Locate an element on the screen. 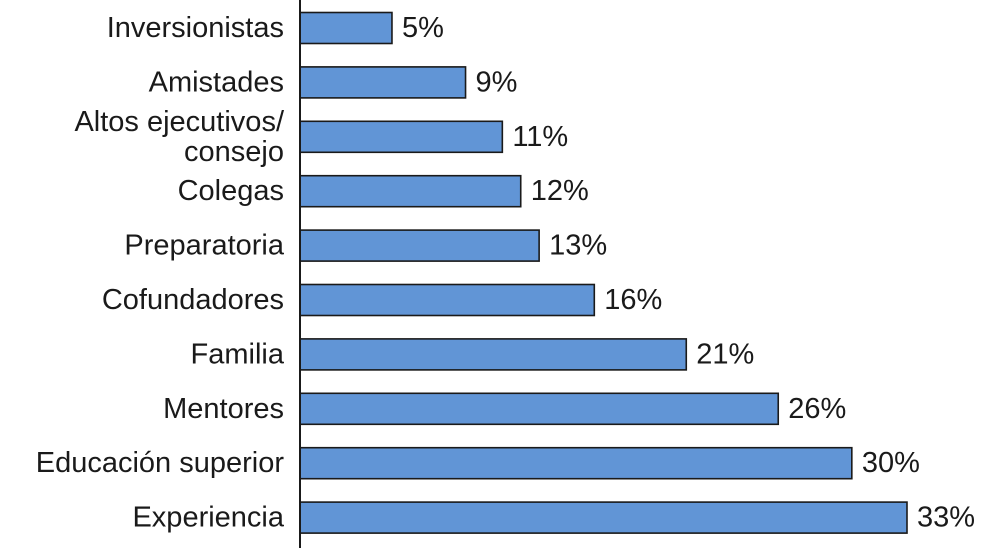 Image resolution: width=981 pixels, height=550 pixels. category-label-2: Altos ejecutivos/consejo is located at coordinates (179, 137).